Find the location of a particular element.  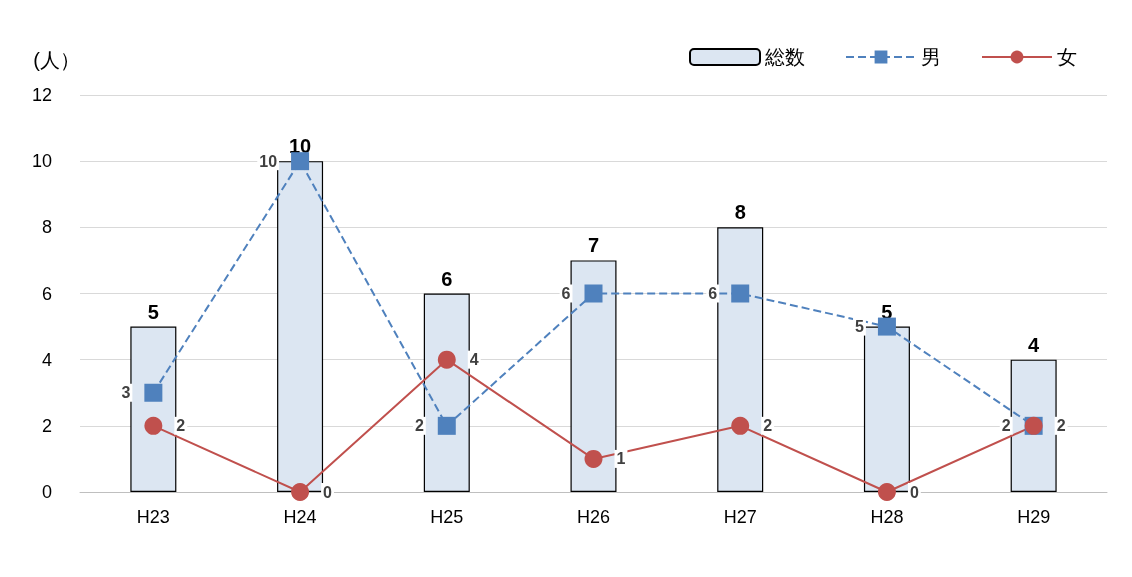

y-tick-label: 6 is located at coordinates (46, 293).